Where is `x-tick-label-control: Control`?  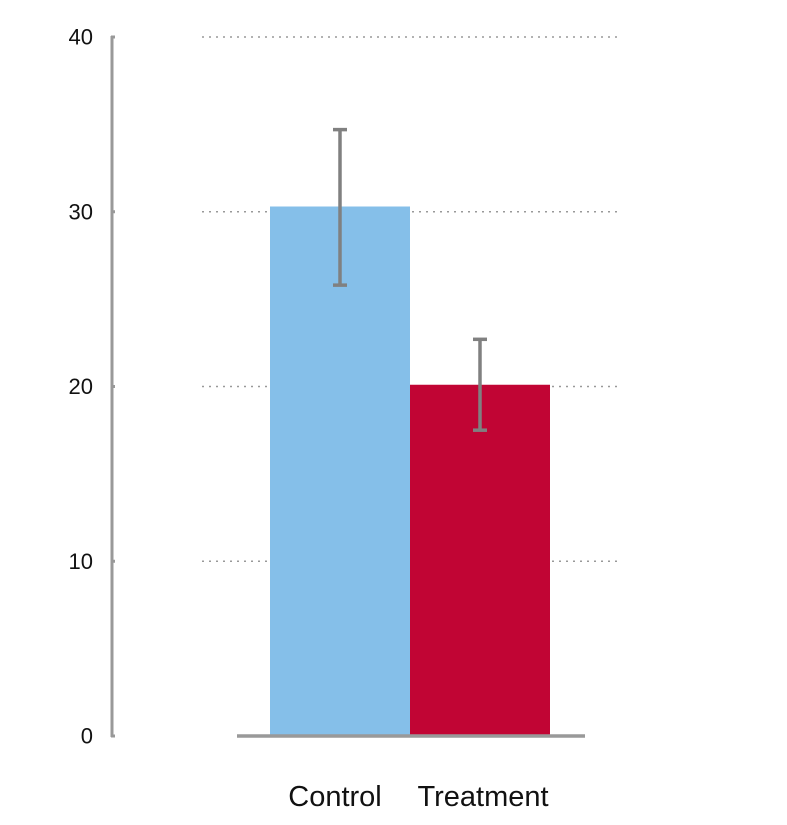 x-tick-label-control: Control is located at coordinates (335, 797).